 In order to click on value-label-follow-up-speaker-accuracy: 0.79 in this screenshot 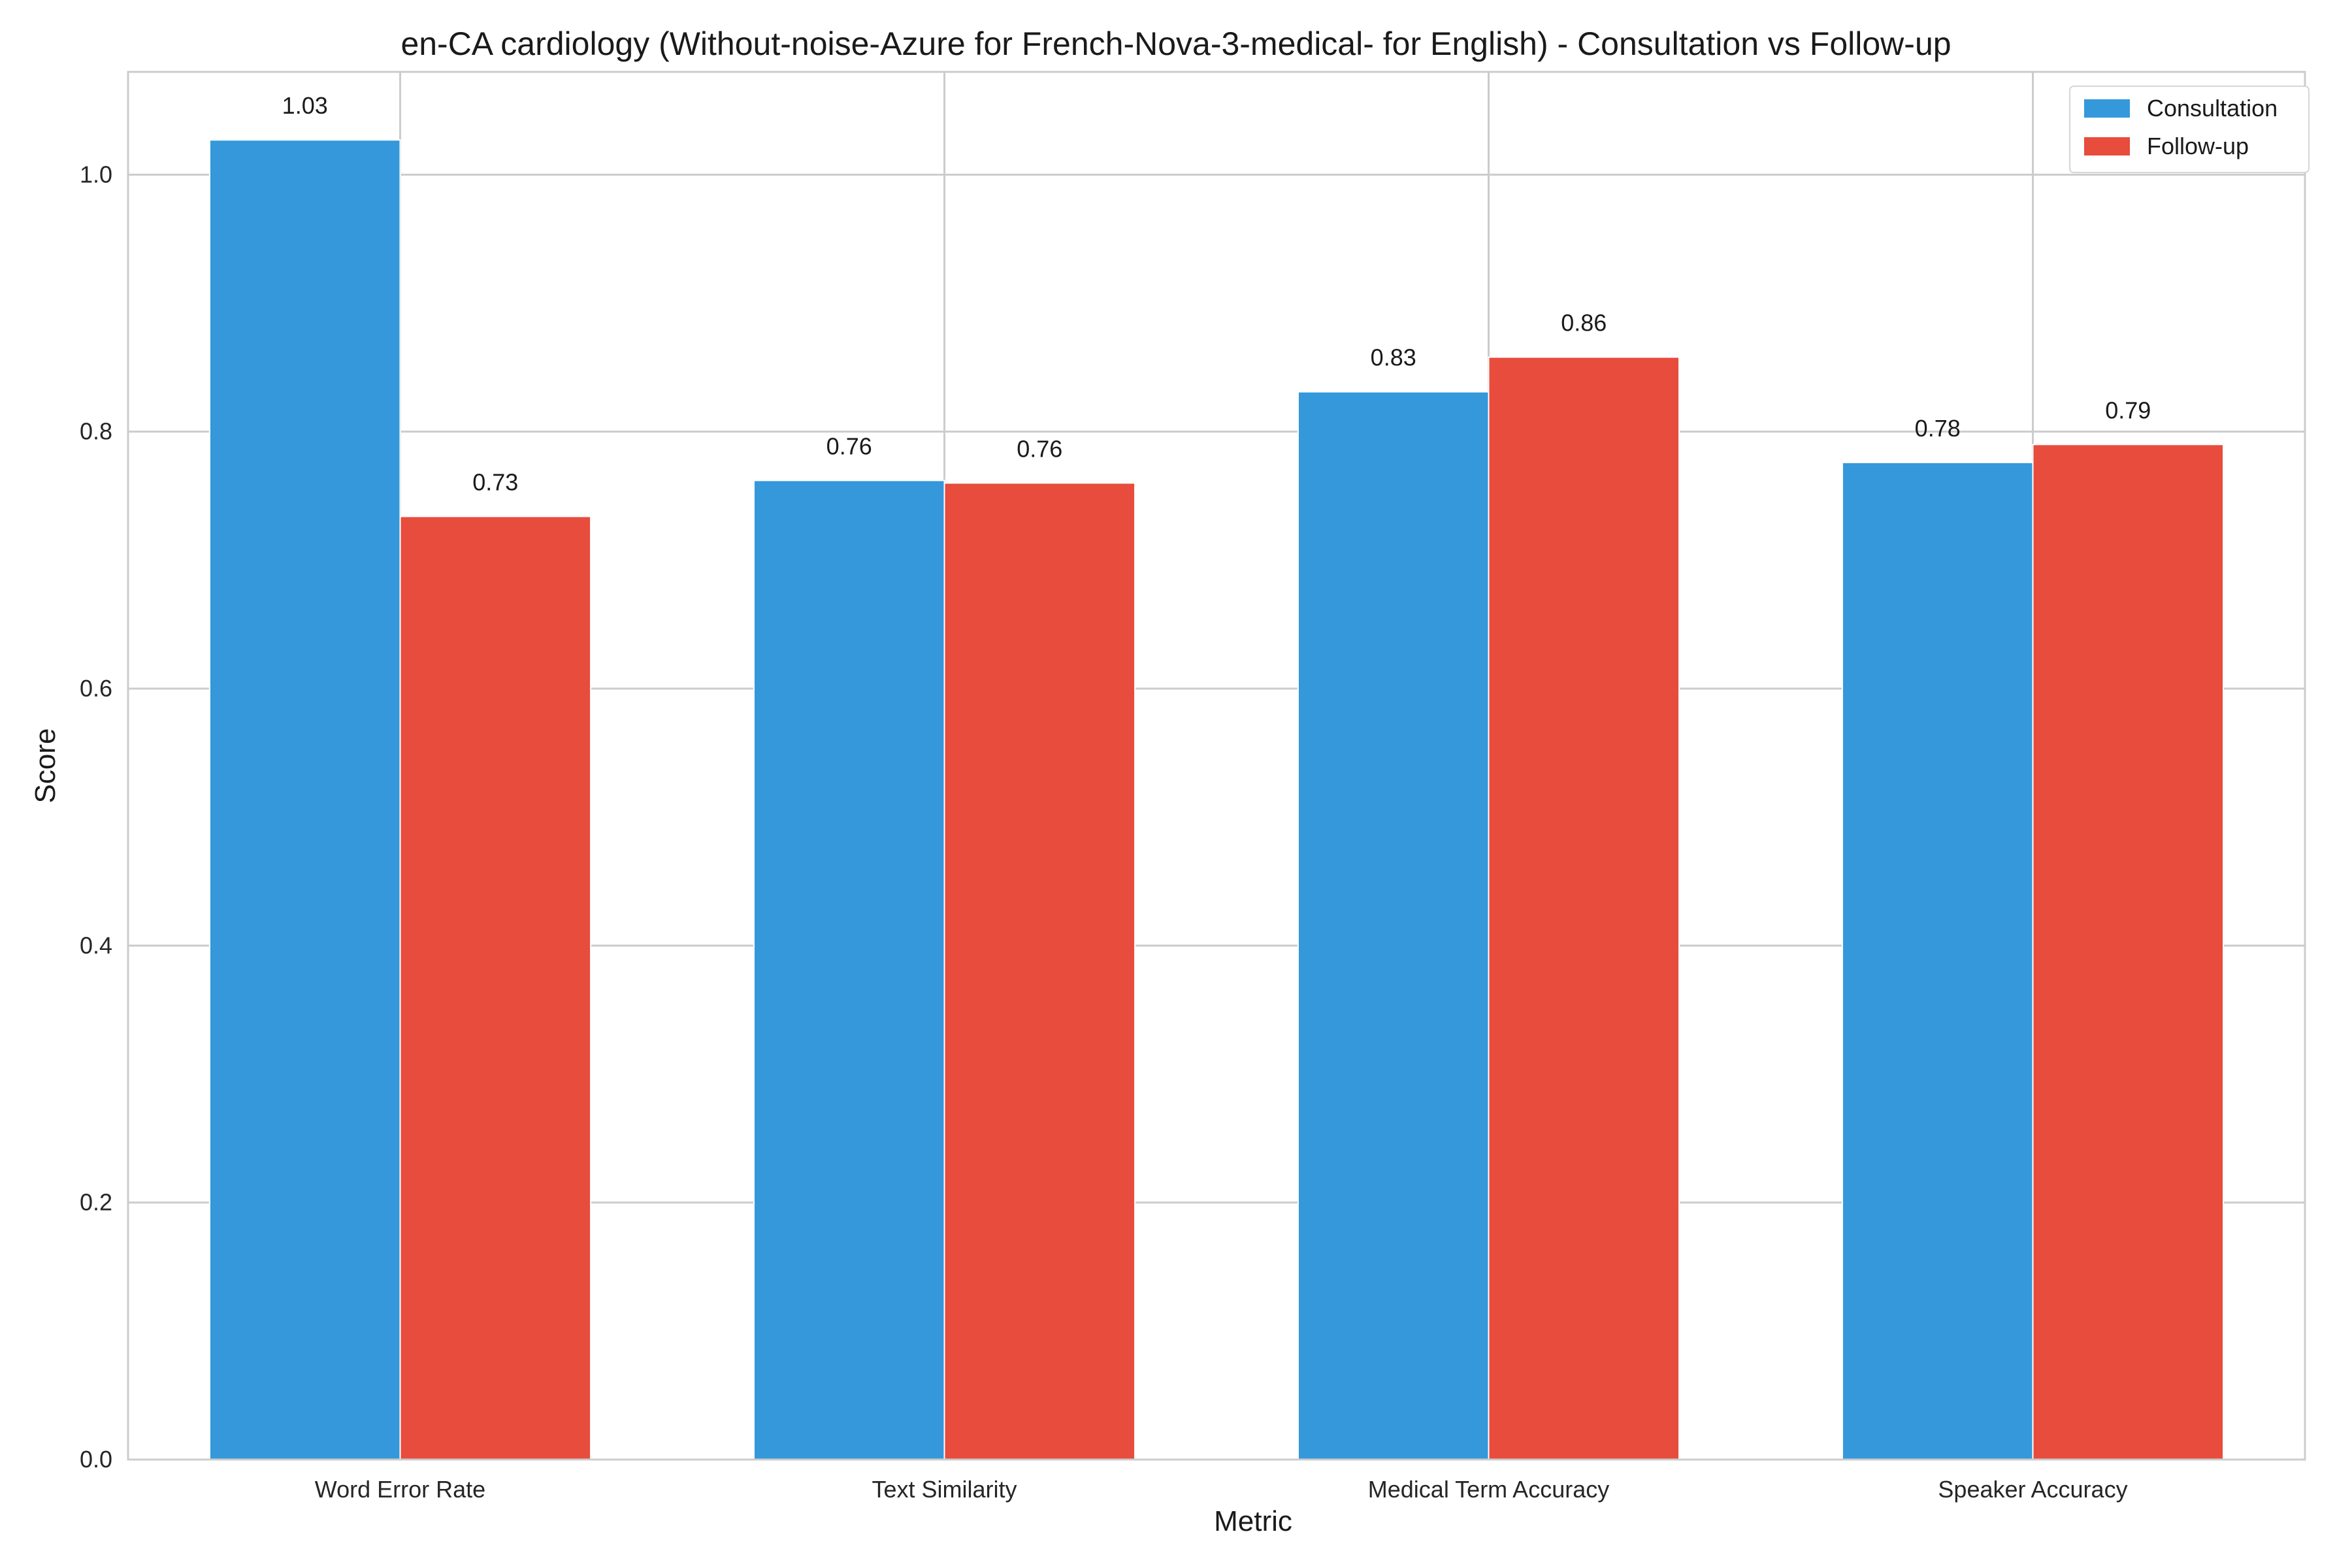, I will do `click(2128, 410)`.